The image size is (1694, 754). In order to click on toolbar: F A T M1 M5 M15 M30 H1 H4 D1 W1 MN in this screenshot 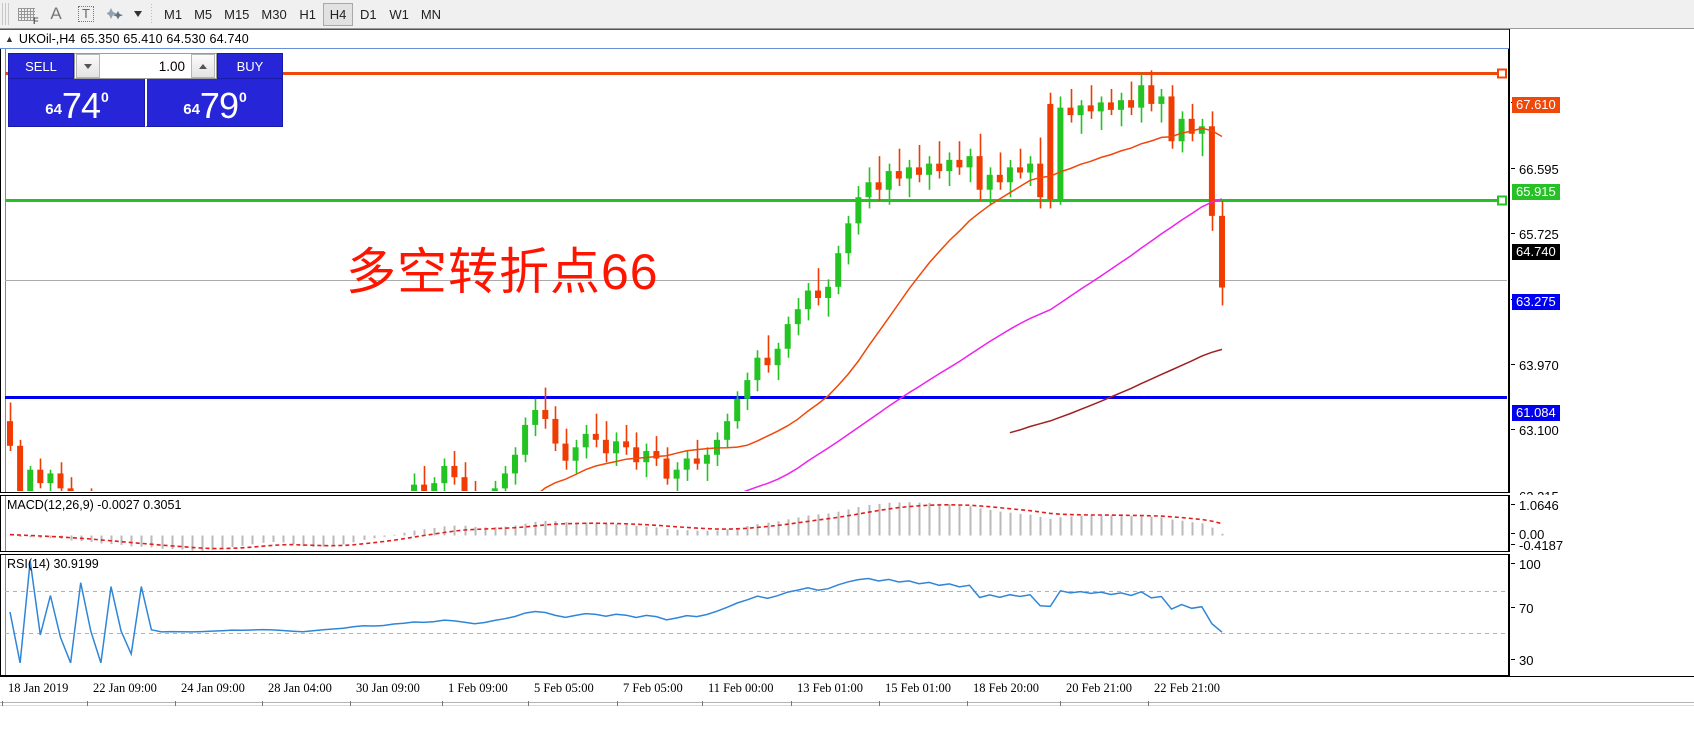, I will do `click(847, 14)`.